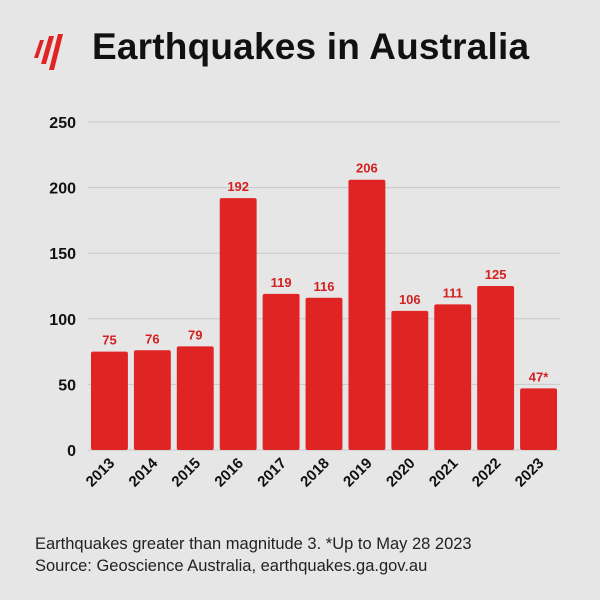 The height and width of the screenshot is (600, 600). I want to click on chart-title: Earthquakes in Australia, so click(311, 46).